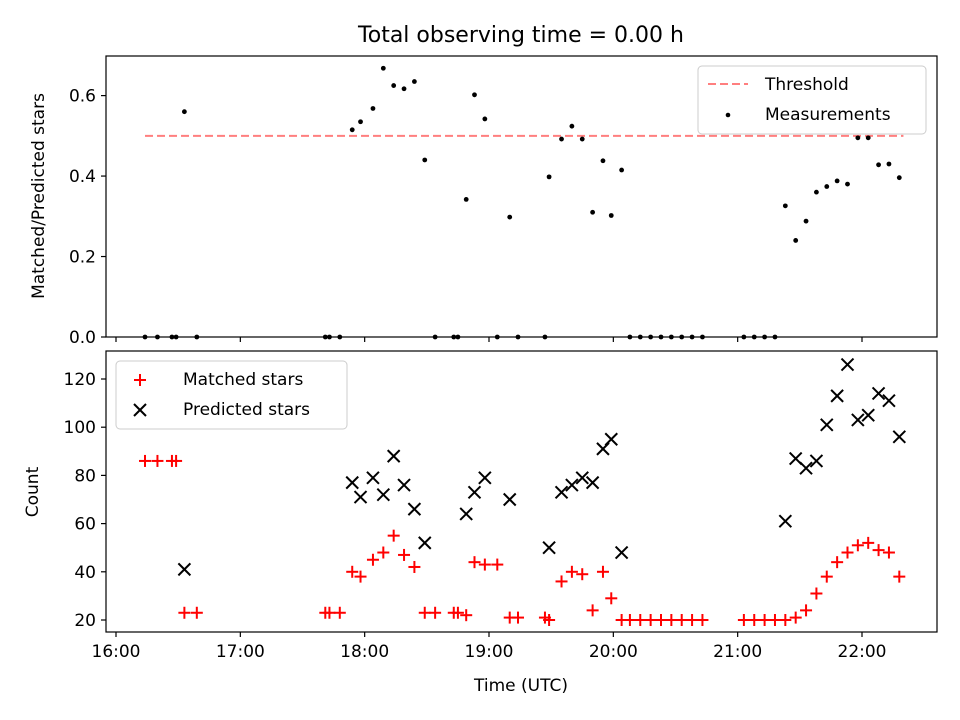 Image resolution: width=960 pixels, height=720 pixels. I want to click on y-tick-label: 40, so click(85, 573).